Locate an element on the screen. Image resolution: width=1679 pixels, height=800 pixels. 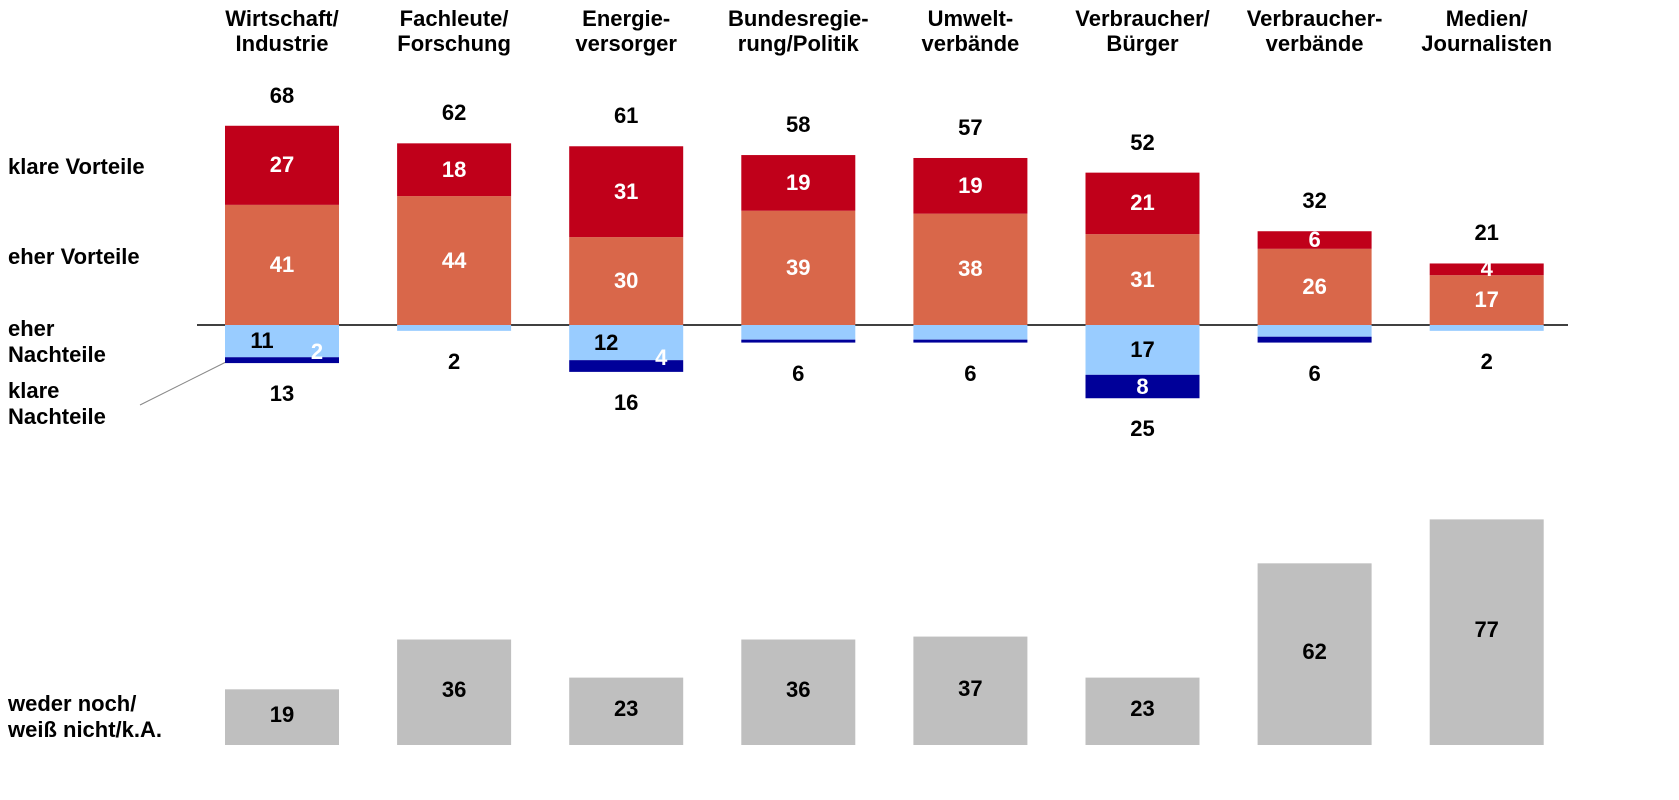
category-label: Bundesregie- rung/Politik is located at coordinates (798, 31).